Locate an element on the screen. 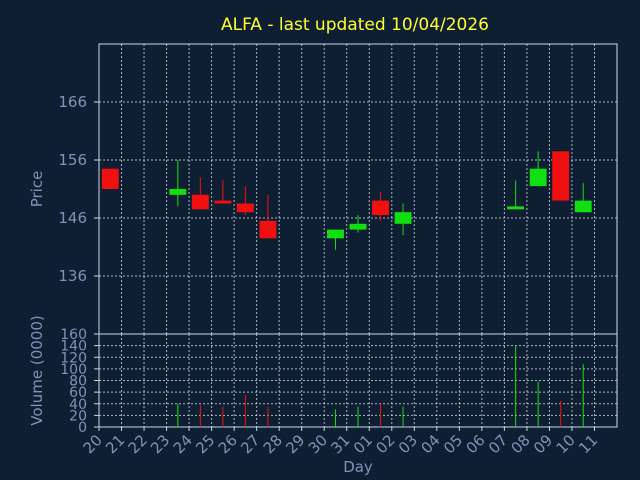  volume-tick-label: 60 is located at coordinates (78, 393).